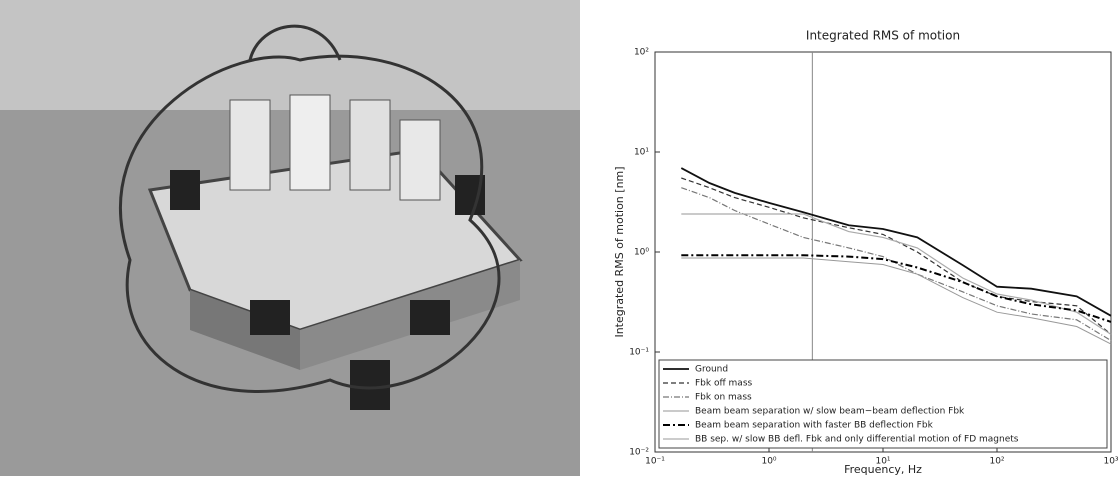  Describe the element at coordinates (641, 53) in the screenshot. I see `y-tick-label: 10²` at that location.